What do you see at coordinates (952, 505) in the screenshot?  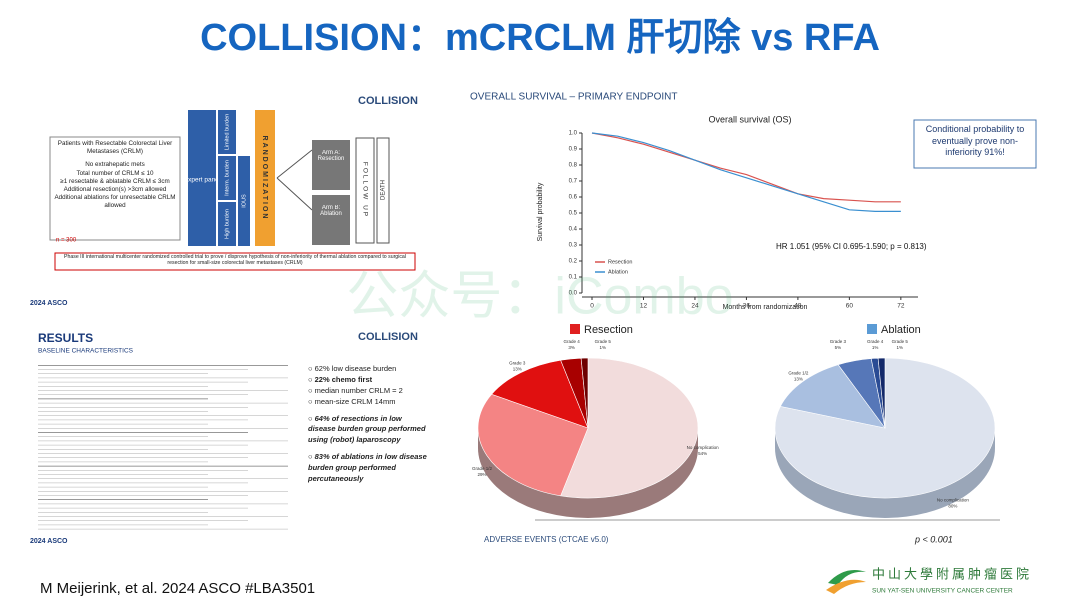 I see `slice-value-label: 80%` at bounding box center [952, 505].